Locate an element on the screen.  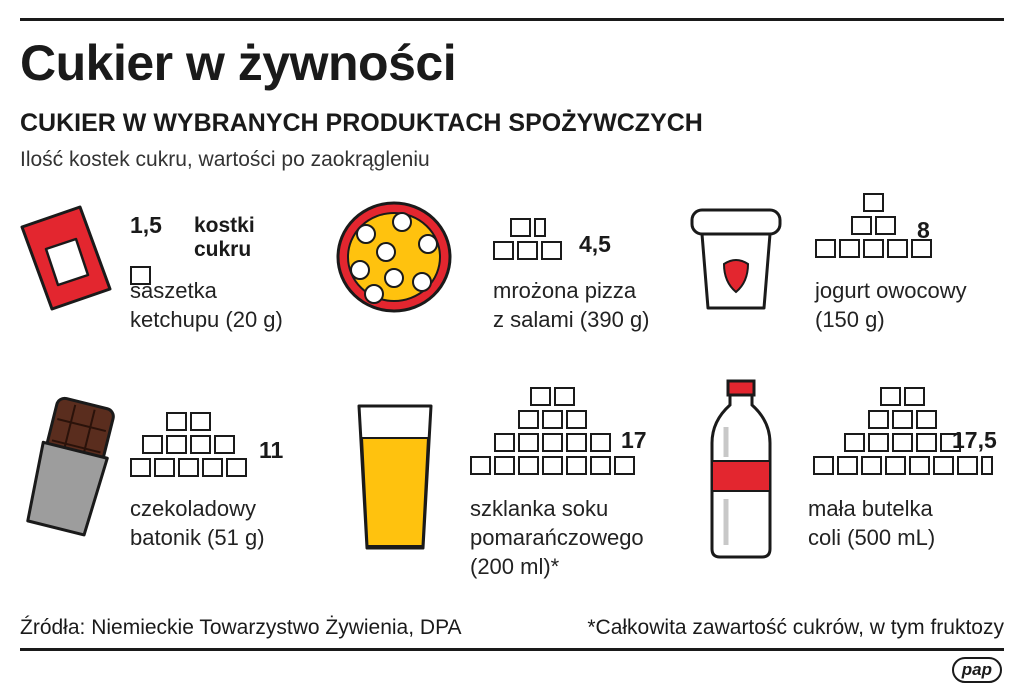
label-pizza: mrożona pizza z salami (390 g) is located at coordinates (571, 305).